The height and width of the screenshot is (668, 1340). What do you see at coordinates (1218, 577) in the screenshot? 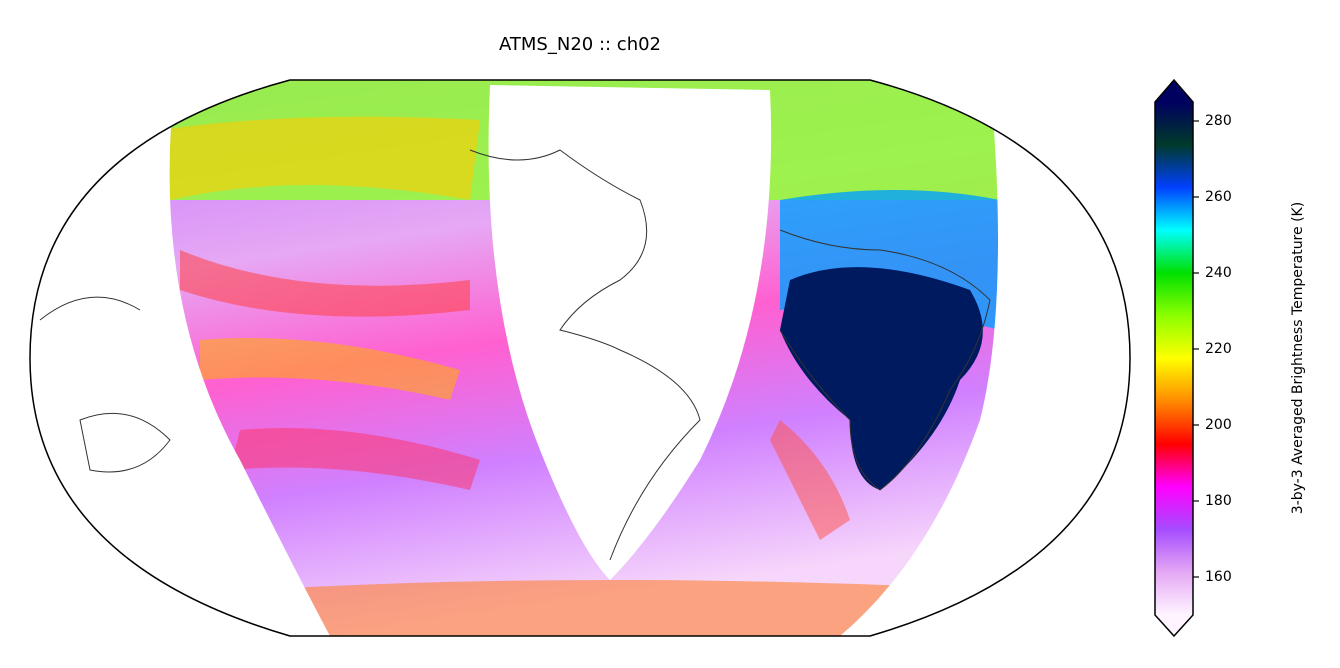
I see `colorbar-tick-label: 160` at bounding box center [1218, 577].